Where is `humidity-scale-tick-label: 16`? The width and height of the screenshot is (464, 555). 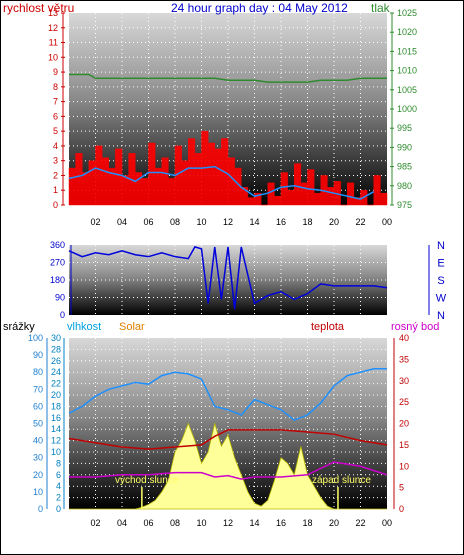 humidity-scale-tick-label: 16 is located at coordinates (56, 418).